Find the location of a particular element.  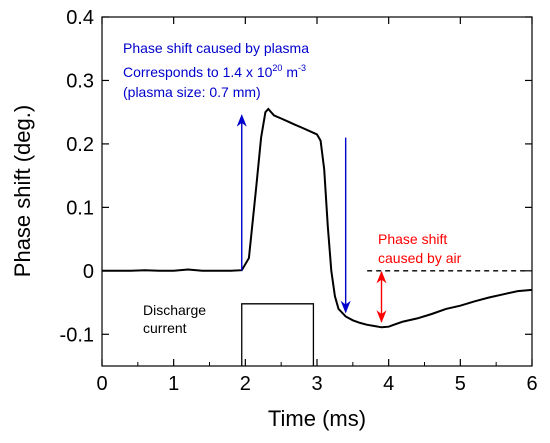

plasma-annotation-line3: (plasma size: 0.7 mm) is located at coordinates (192, 92).